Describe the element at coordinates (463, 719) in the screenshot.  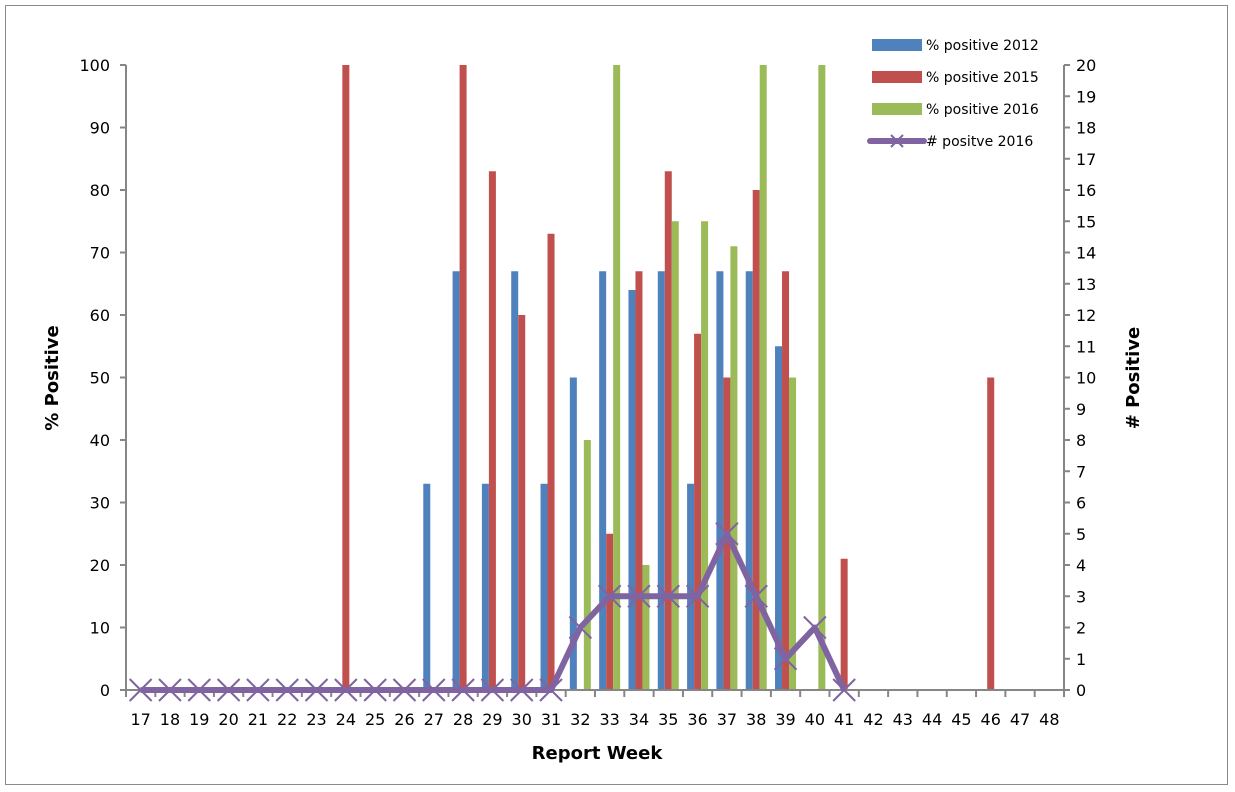
I see `x-tick-label: 28` at that location.